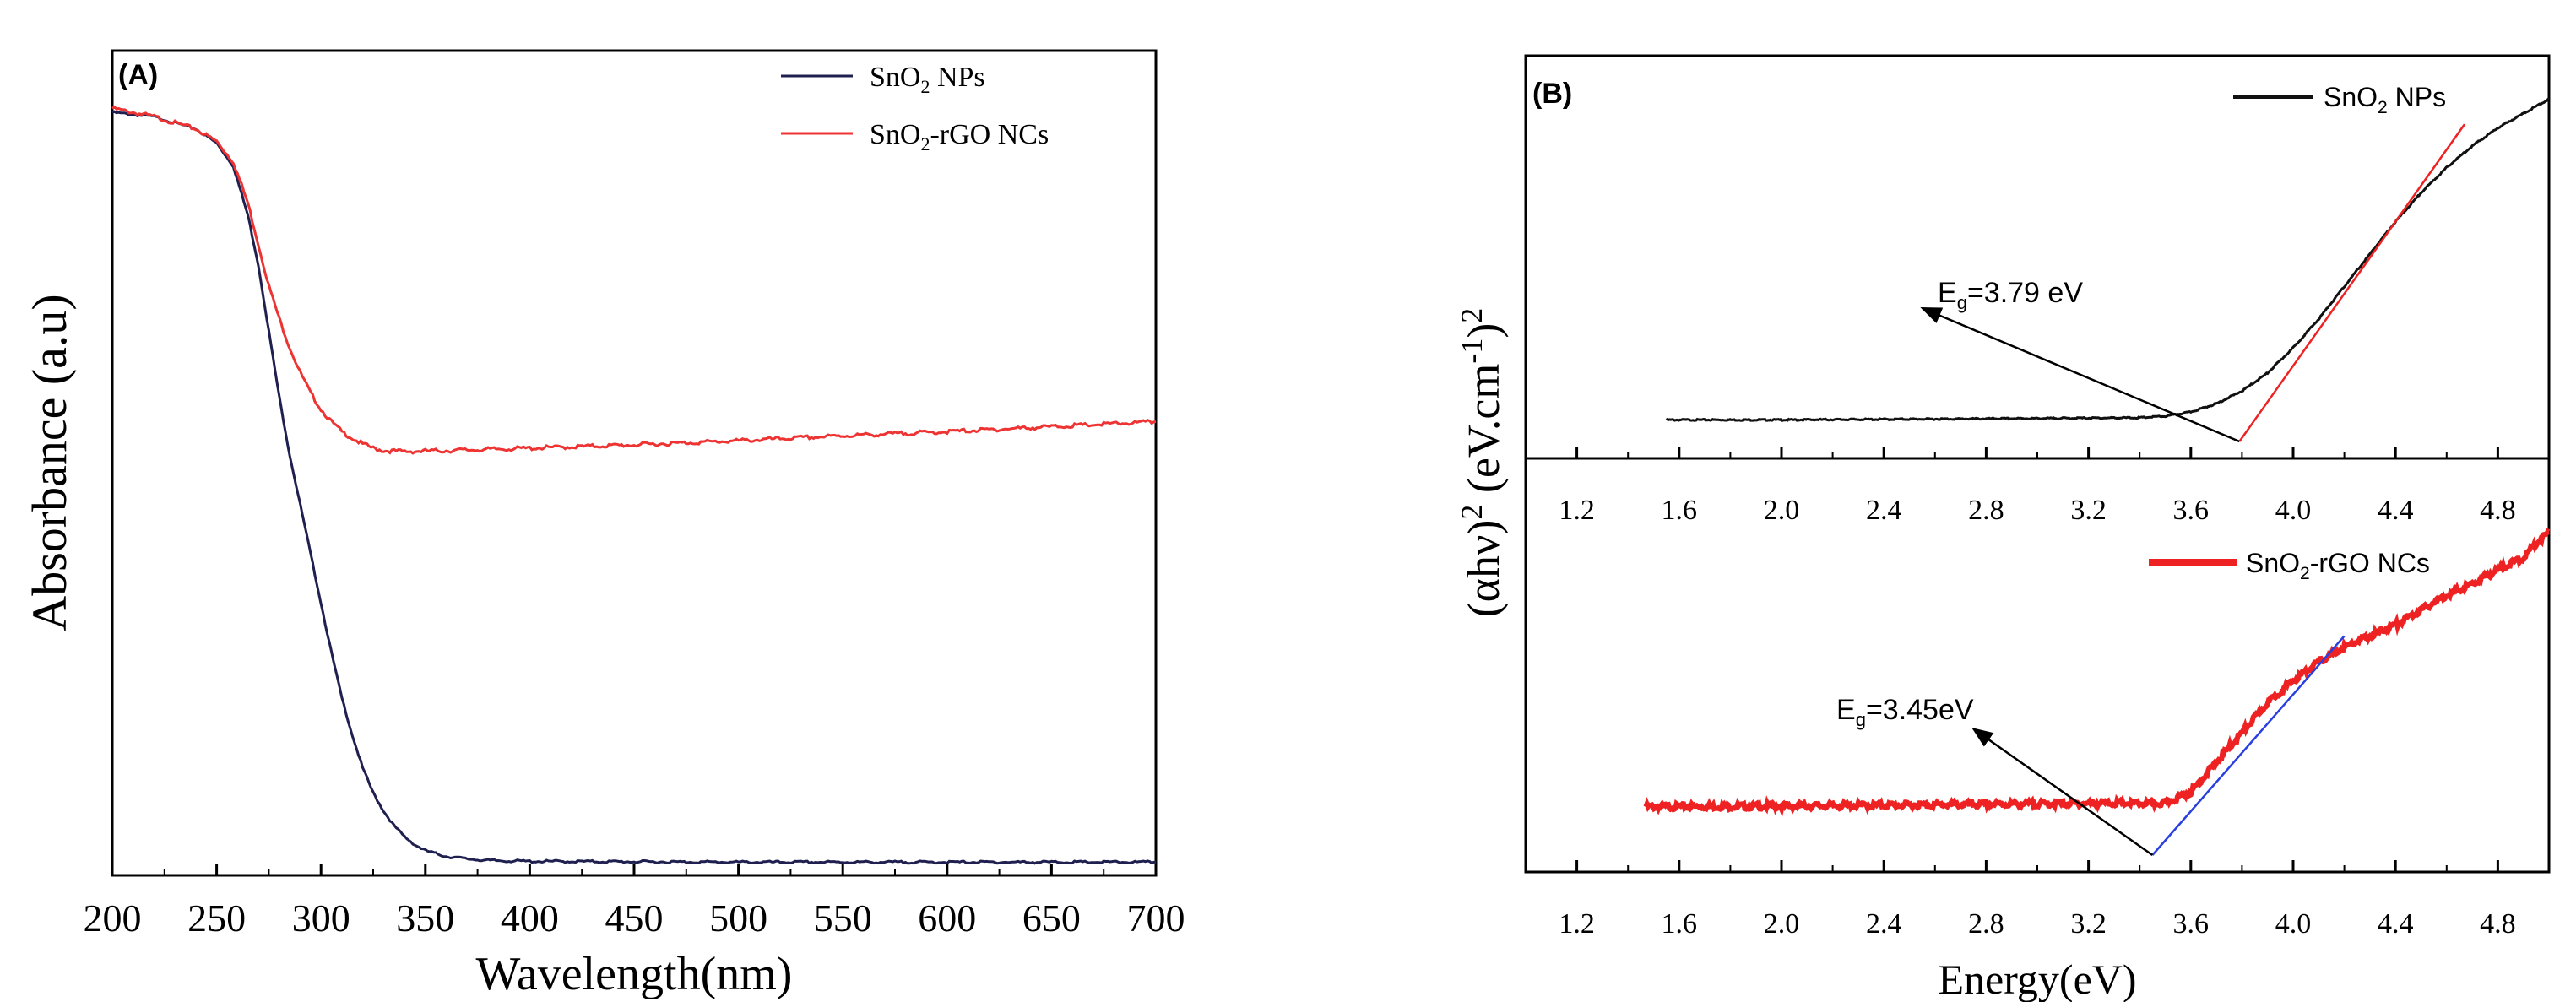 This screenshot has height=1002, width=2576. What do you see at coordinates (1552, 94) in the screenshot?
I see `panel-b-label: (B)` at bounding box center [1552, 94].